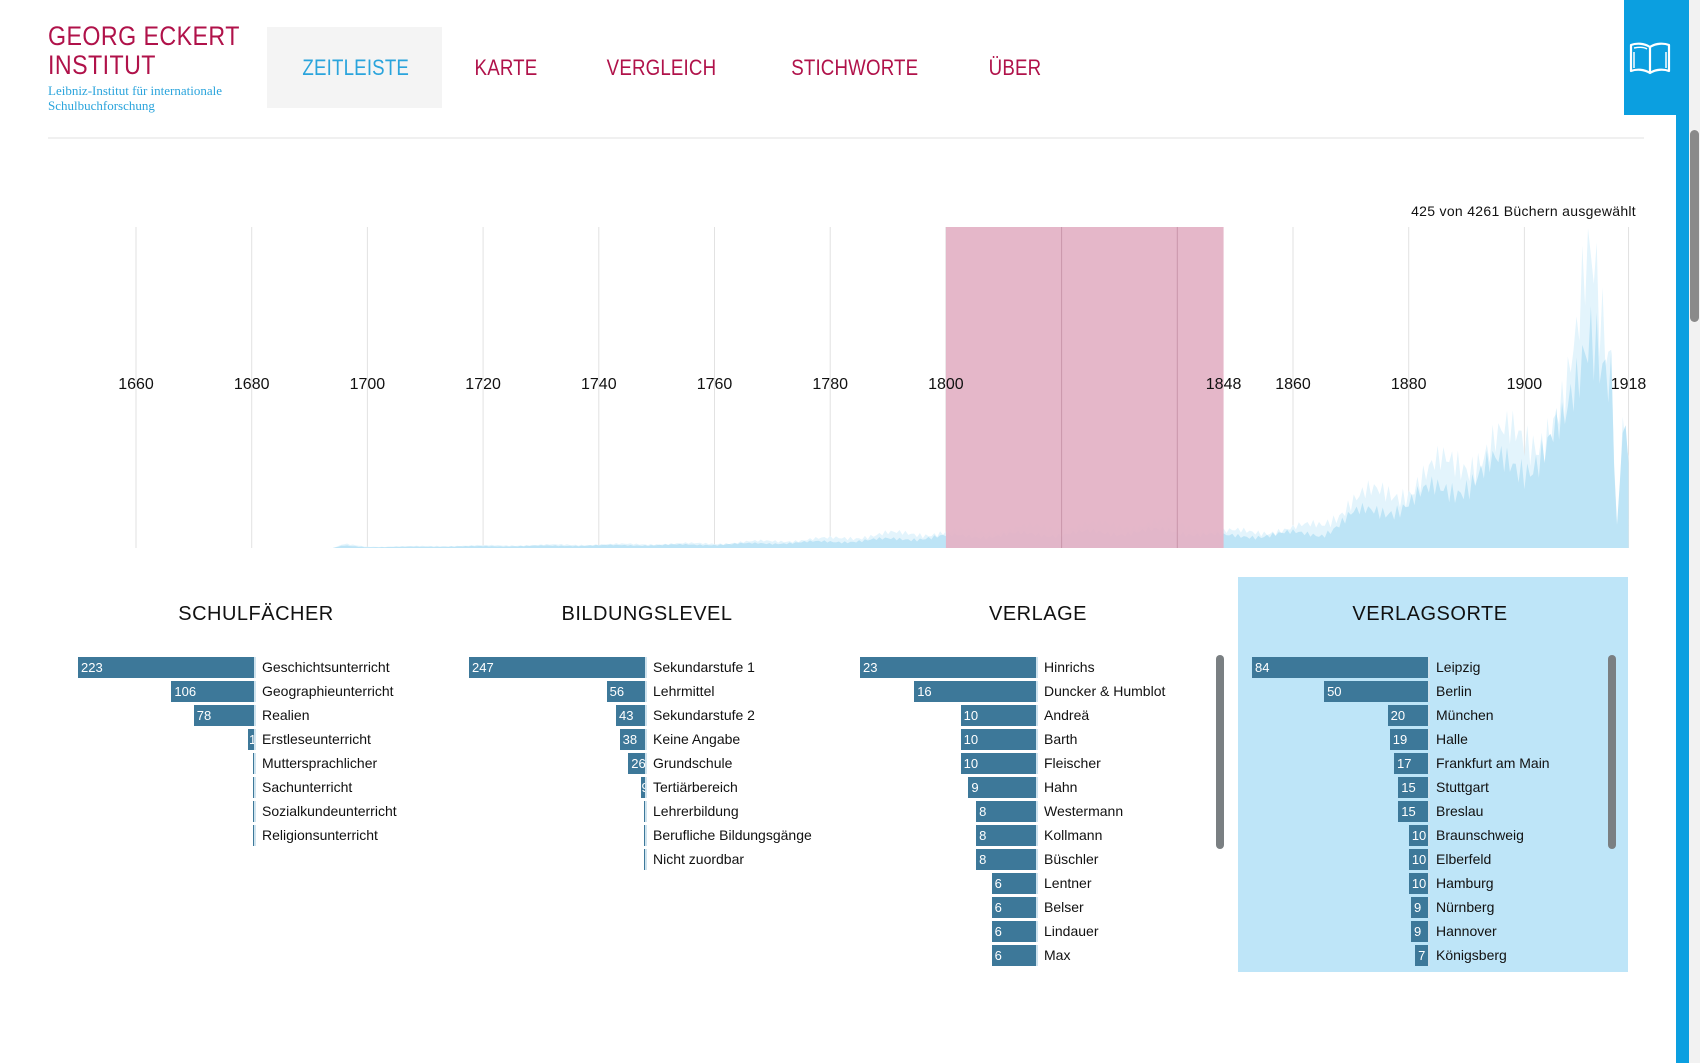 This screenshot has height=1063, width=1700. Describe the element at coordinates (854, 67) in the screenshot. I see `nav-stichworte: STICHWORTE` at that location.